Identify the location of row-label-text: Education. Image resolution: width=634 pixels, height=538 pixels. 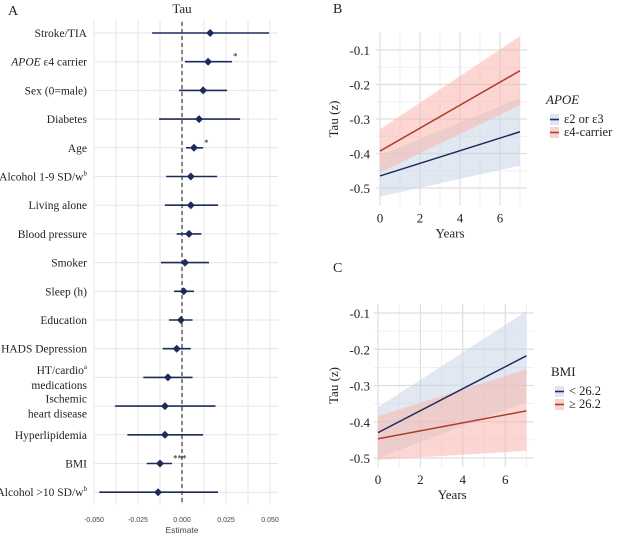
(63, 321).